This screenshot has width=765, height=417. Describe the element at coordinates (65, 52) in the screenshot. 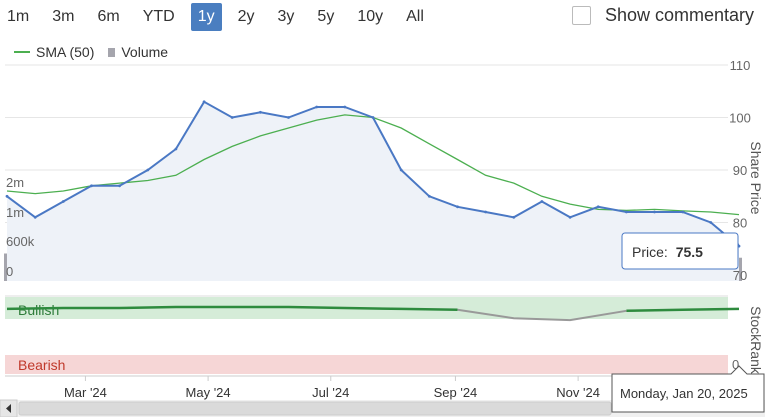

I see `sma-legend-label: SMA (50)` at that location.